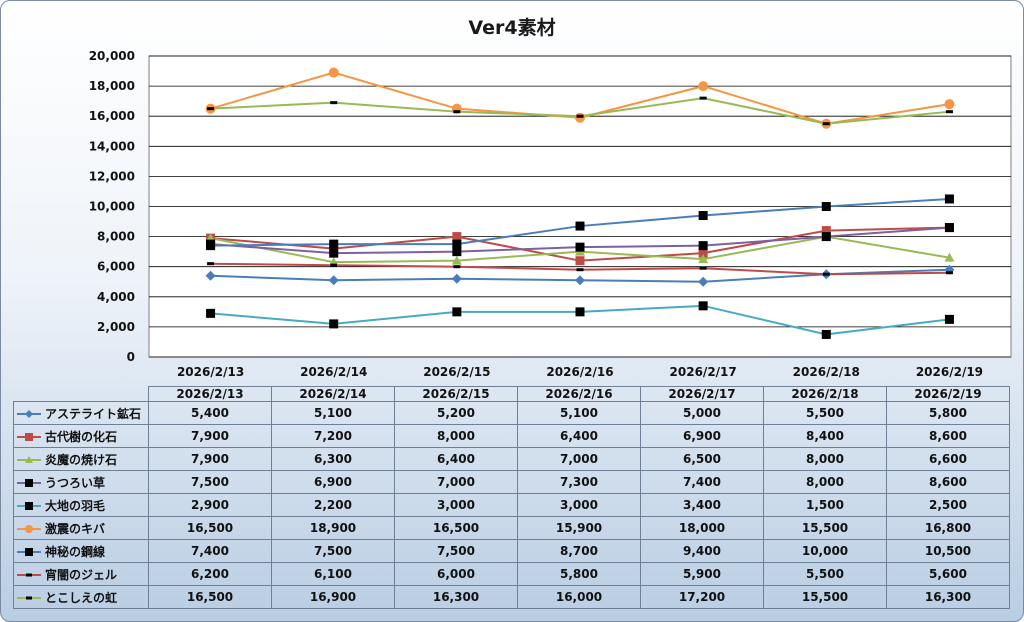 The width and height of the screenshot is (1024, 622). Describe the element at coordinates (210, 482) in the screenshot. I see `table-cell: 7,500` at that location.